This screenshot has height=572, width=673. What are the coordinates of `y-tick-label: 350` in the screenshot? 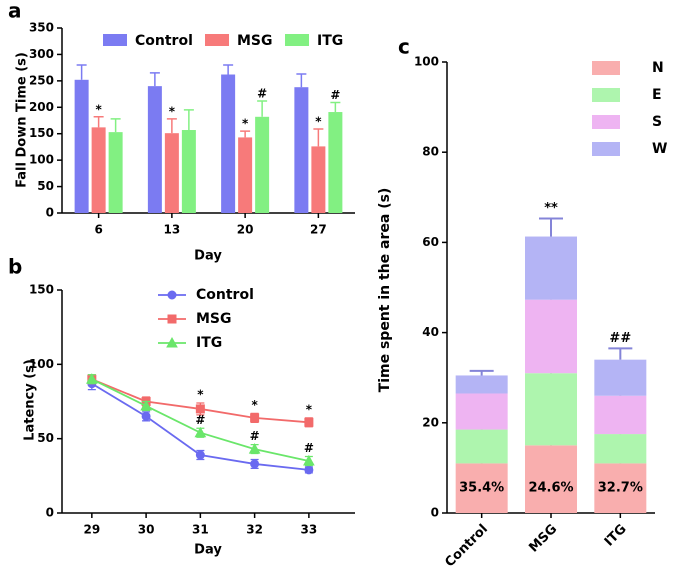 It's located at (41, 28).